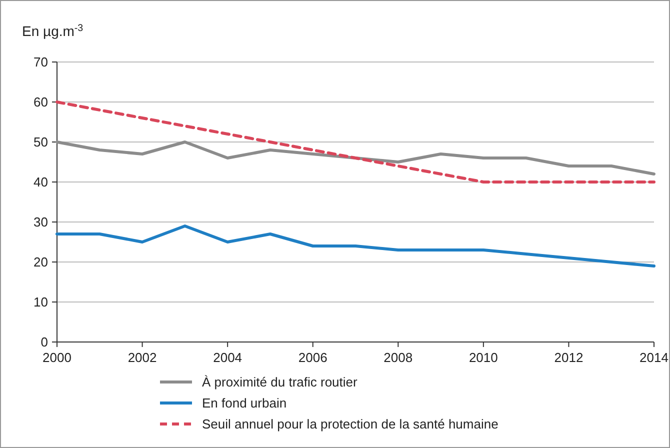  Describe the element at coordinates (350, 424) in the screenshot. I see `legend-label: Seuil annuel pour la protection de la santé humaine` at that location.